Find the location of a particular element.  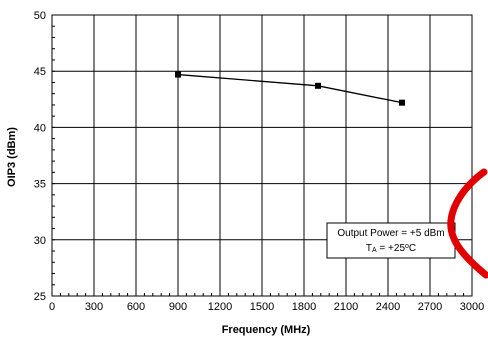

x-tick-label: 600 is located at coordinates (136, 307).